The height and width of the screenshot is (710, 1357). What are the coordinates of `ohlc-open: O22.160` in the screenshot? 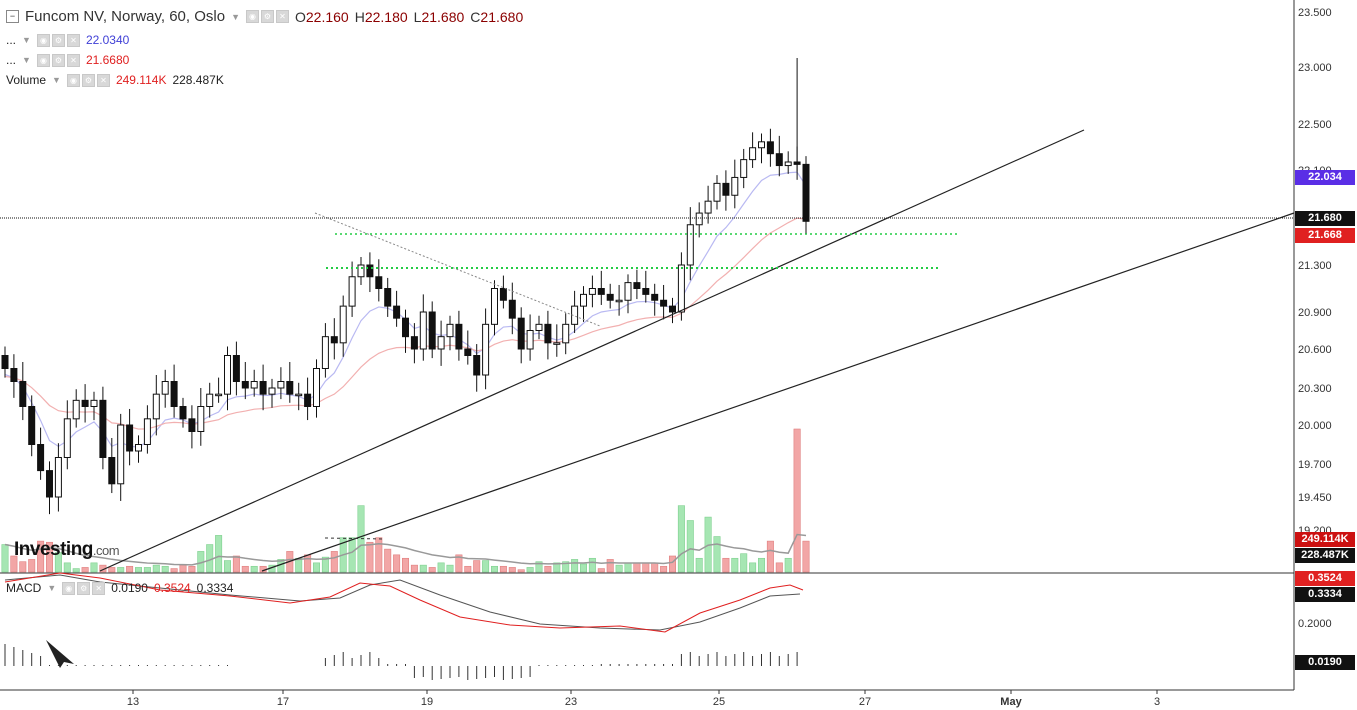 It's located at (322, 16).